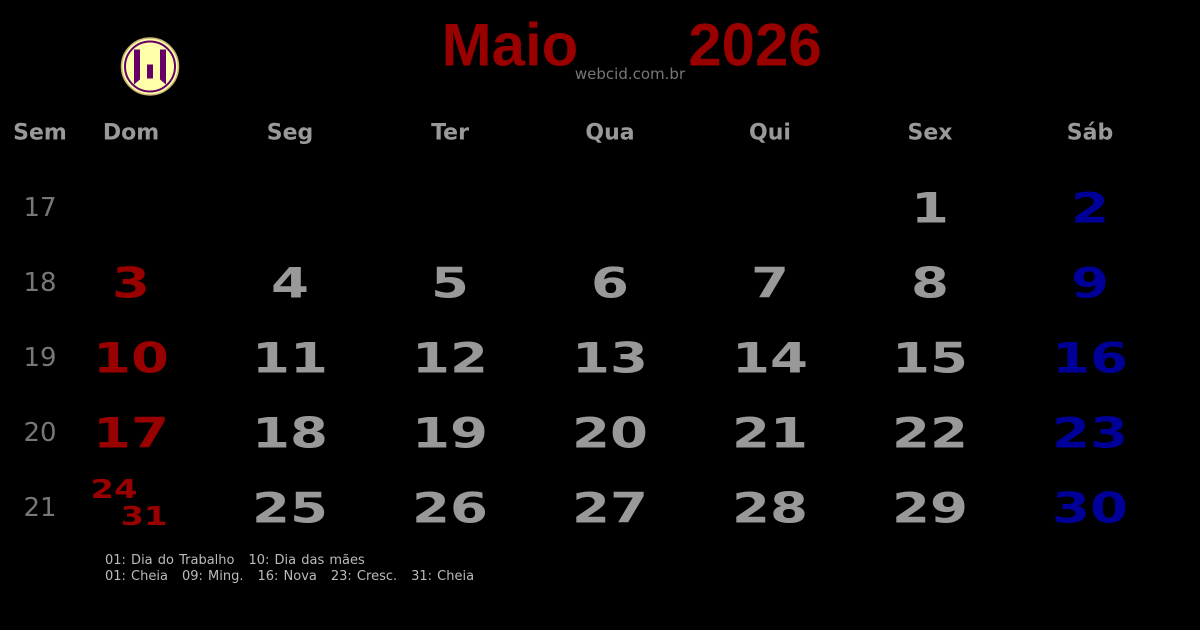 The height and width of the screenshot is (630, 1200). I want to click on day-cell: 19, so click(450, 433).